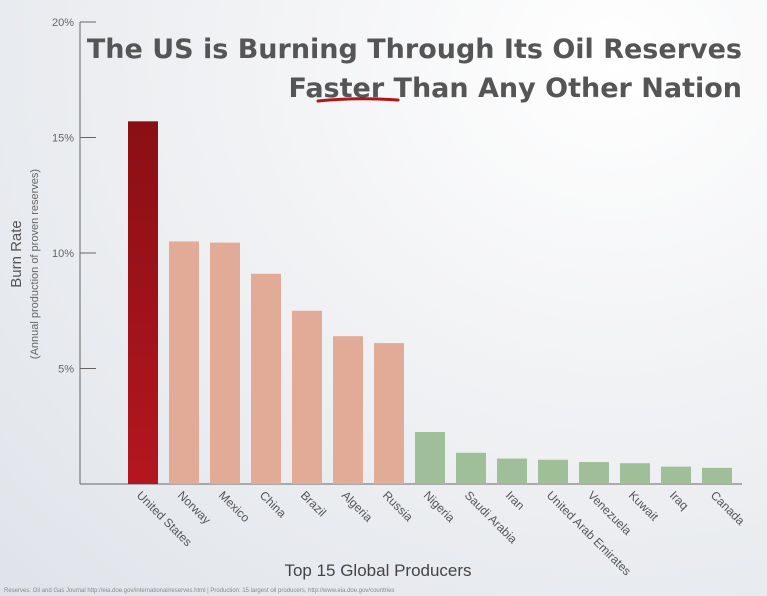 This screenshot has width=767, height=596. Describe the element at coordinates (644, 506) in the screenshot. I see `x-tick-label: Kuwait` at that location.